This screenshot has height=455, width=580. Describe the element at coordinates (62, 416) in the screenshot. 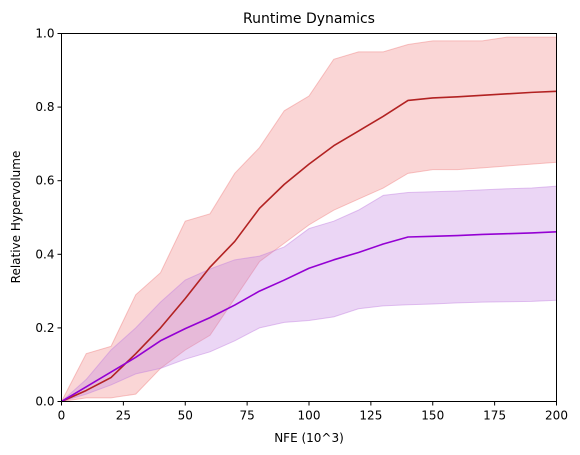

I see `x-tick-label: 0` at that location.